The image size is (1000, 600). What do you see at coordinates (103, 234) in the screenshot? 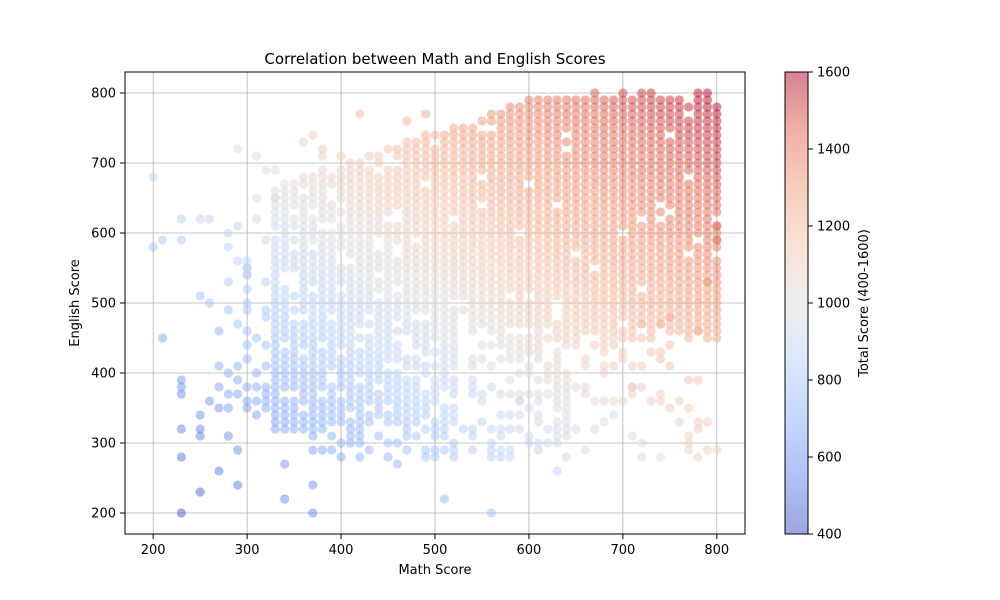
I see `y-tick-label: 600` at bounding box center [103, 234].